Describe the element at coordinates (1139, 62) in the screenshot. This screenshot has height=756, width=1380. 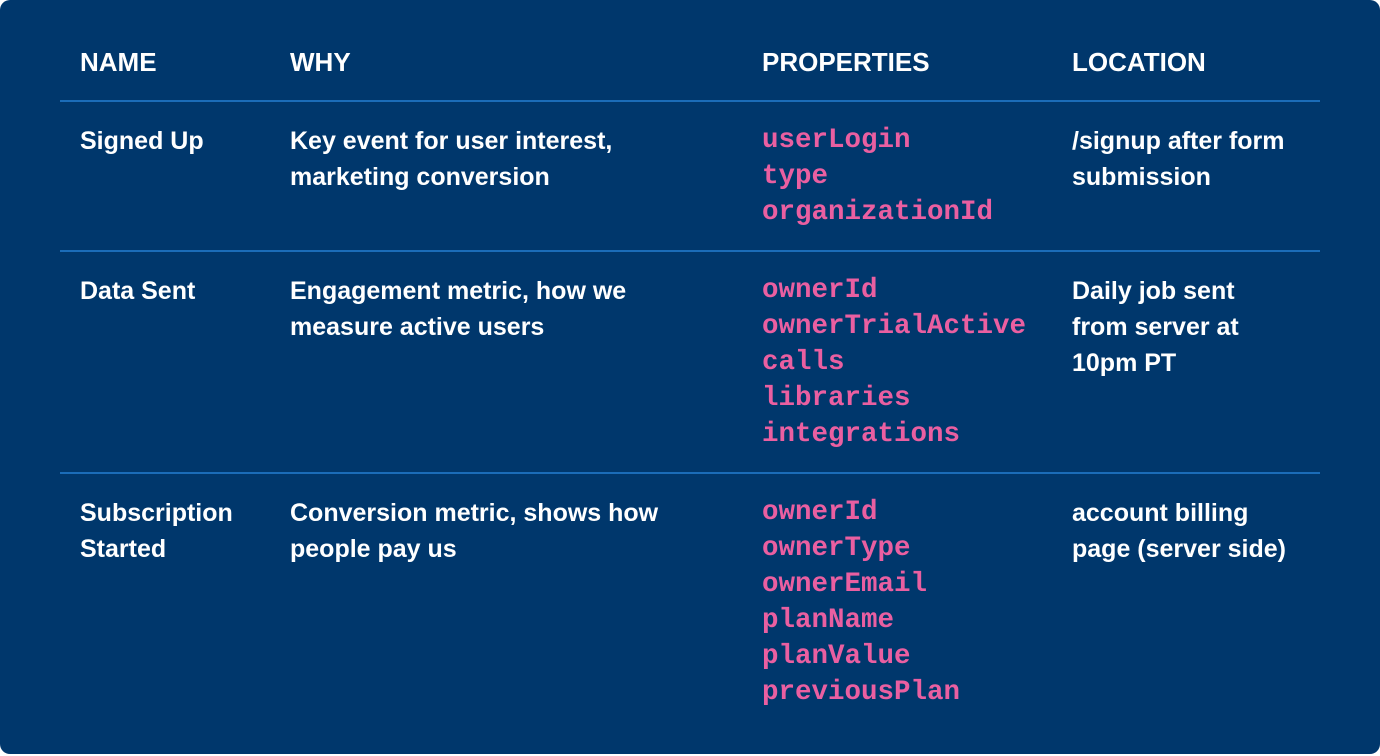
I see `header-location: LOCATION` at that location.